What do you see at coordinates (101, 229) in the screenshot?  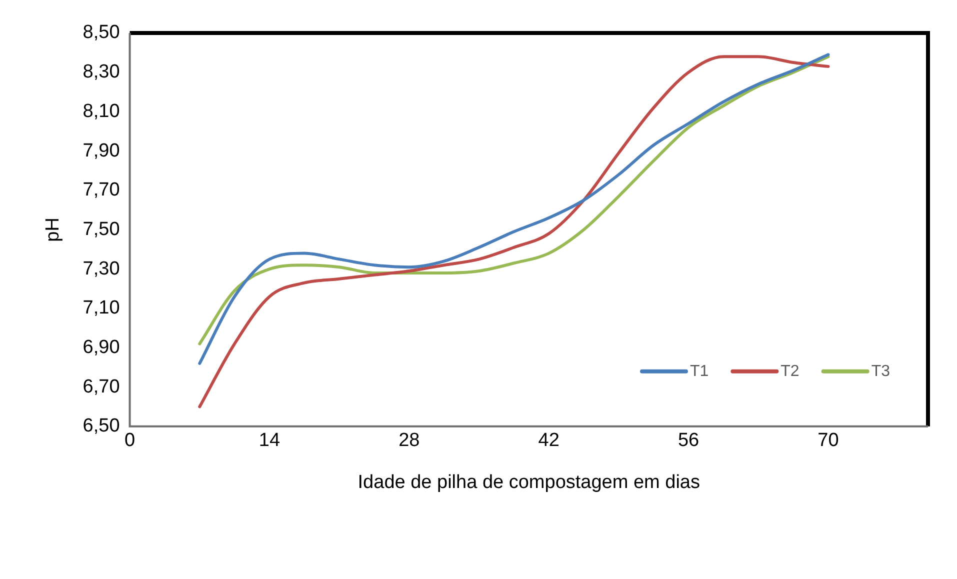 I see `y-tick-label: 7,50` at bounding box center [101, 229].